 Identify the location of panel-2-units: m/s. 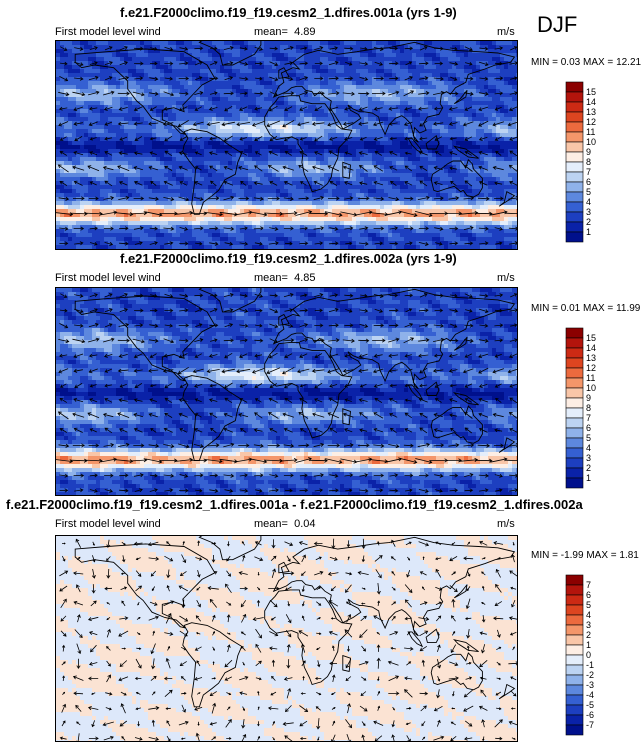
(506, 278).